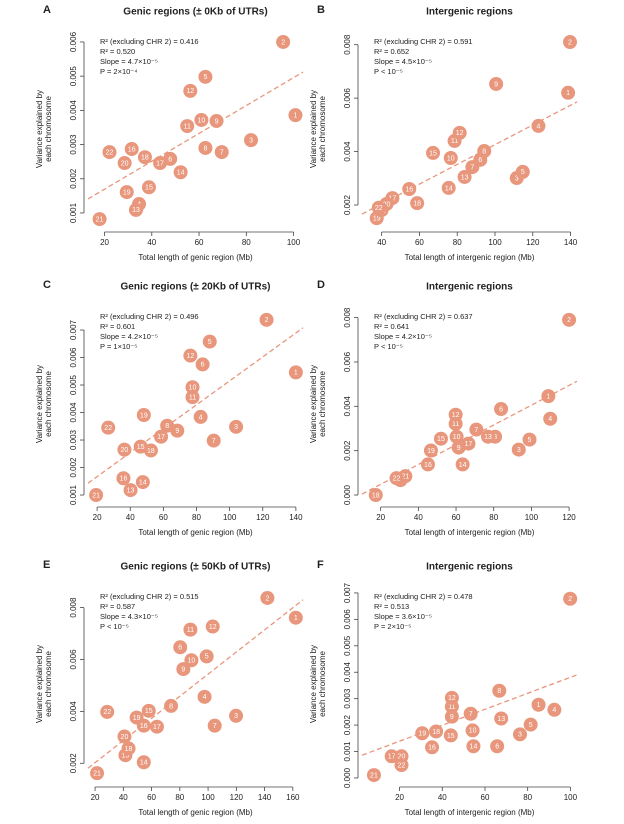 The height and width of the screenshot is (824, 624). Describe the element at coordinates (73, 329) in the screenshot. I see `y-tick-label: 0.007` at that location.